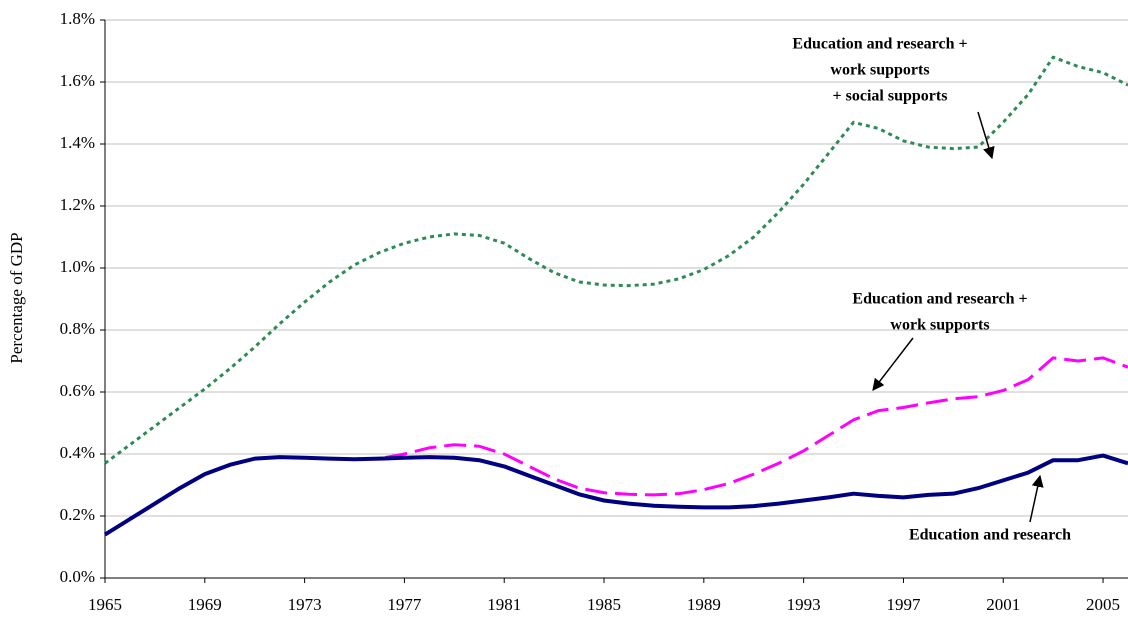 This screenshot has width=1128, height=624. I want to click on x-tick-label: 1965, so click(105, 604).